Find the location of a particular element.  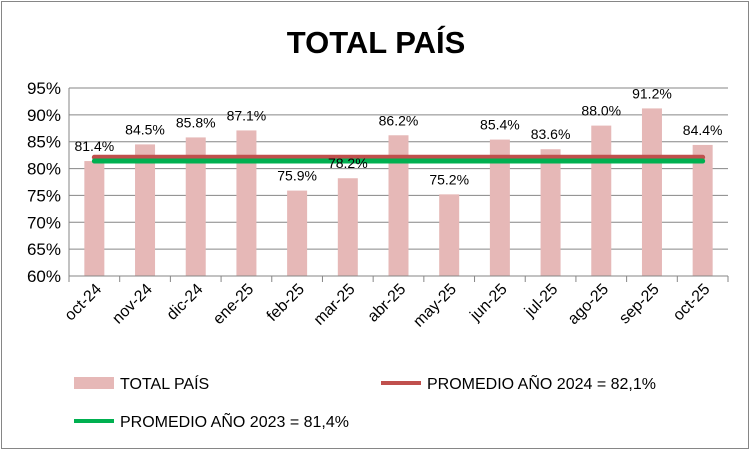

y-tick-label: 65% is located at coordinates (44, 249).